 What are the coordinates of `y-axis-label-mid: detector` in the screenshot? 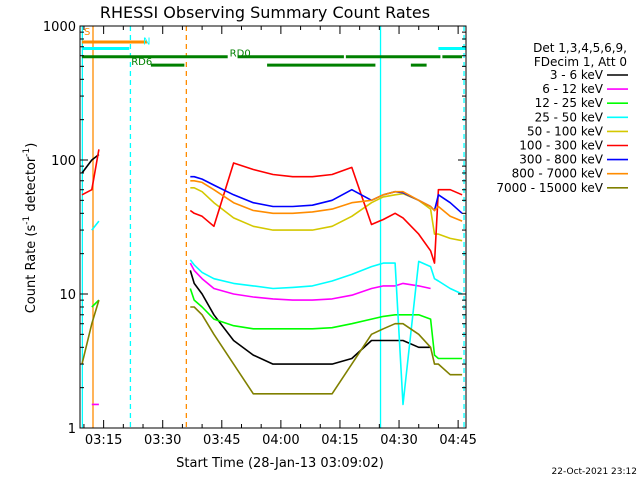 It's located at (31, 186).